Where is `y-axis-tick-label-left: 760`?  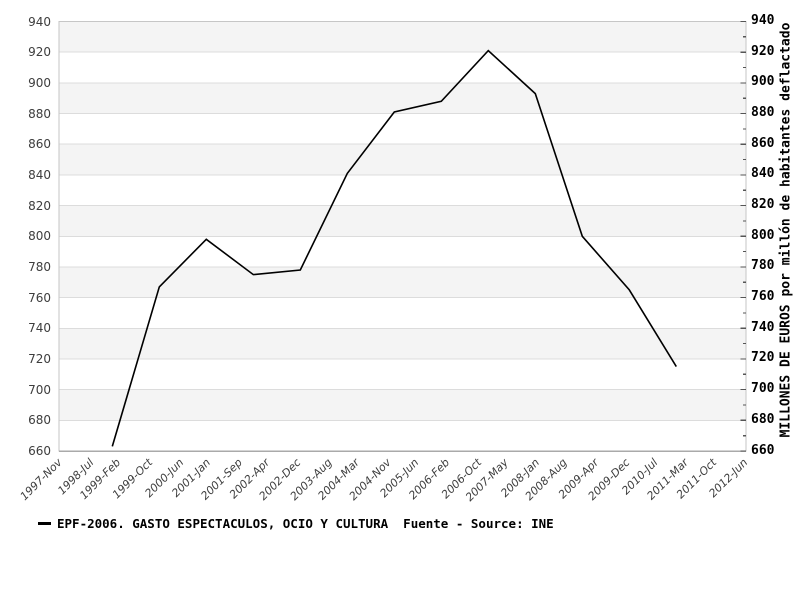 y-axis-tick-label-left: 760 is located at coordinates (39, 297).